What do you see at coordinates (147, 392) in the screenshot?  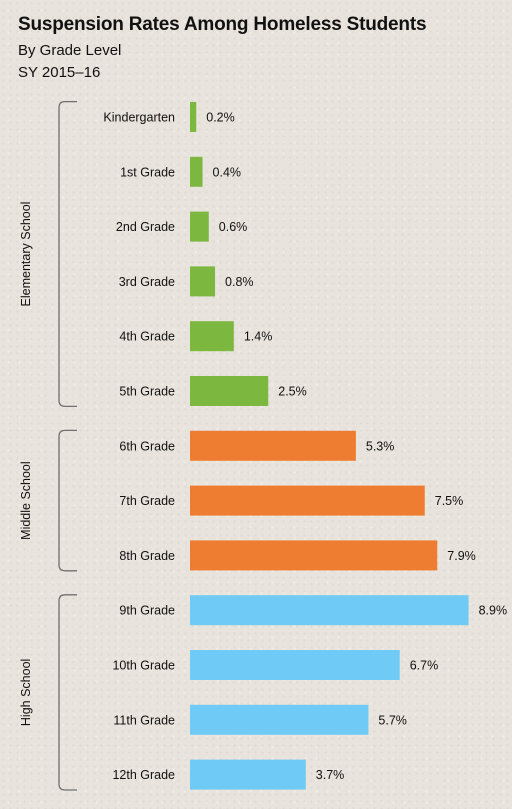 I see `category-label-5th-grade: 5th Grade` at bounding box center [147, 392].